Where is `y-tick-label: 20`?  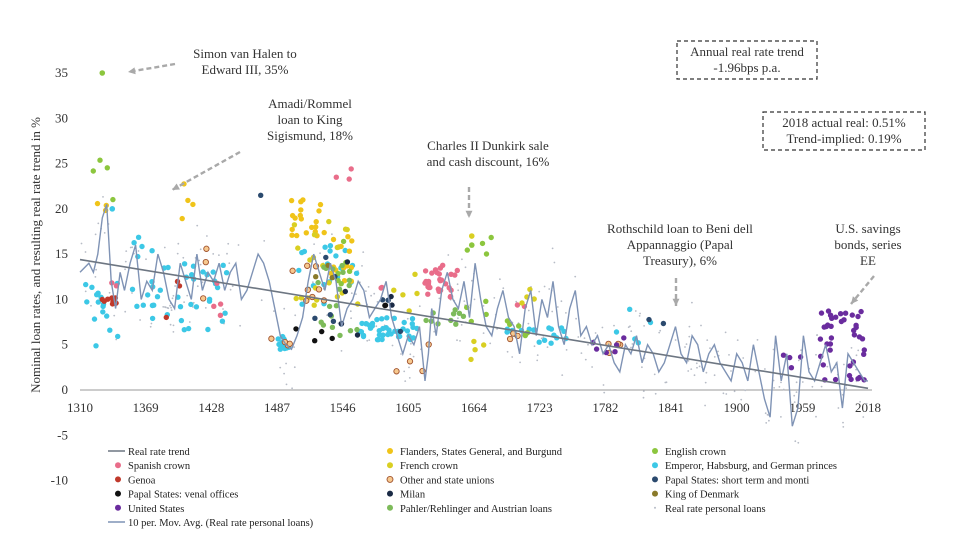
y-tick-label: 20 is located at coordinates (61, 208).